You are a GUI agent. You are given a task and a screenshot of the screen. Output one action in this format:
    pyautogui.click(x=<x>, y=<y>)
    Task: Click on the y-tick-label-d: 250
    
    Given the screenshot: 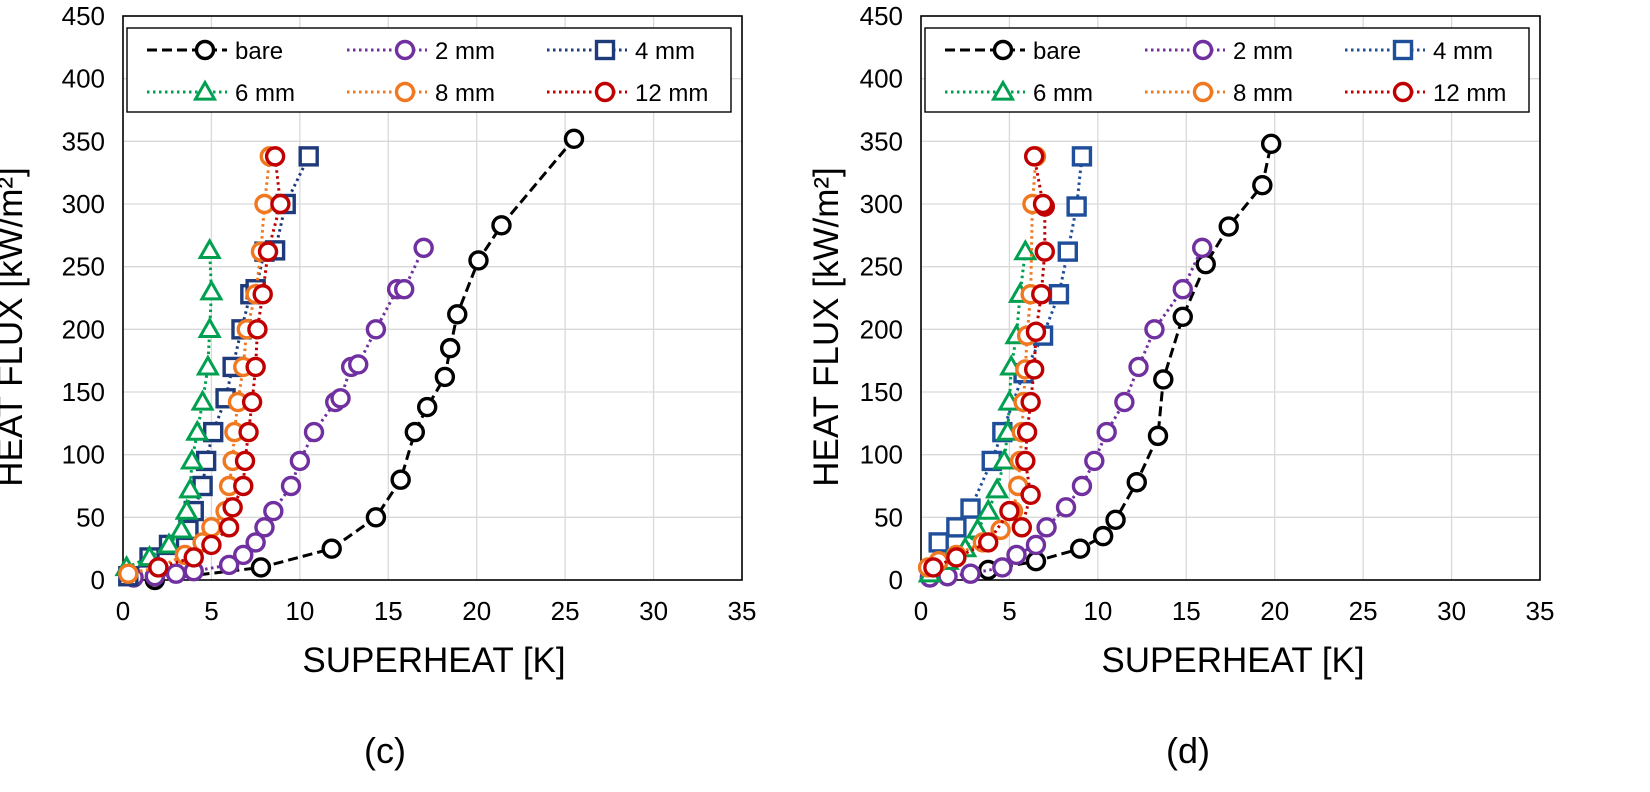 What is the action you would take?
    pyautogui.click(x=881, y=267)
    